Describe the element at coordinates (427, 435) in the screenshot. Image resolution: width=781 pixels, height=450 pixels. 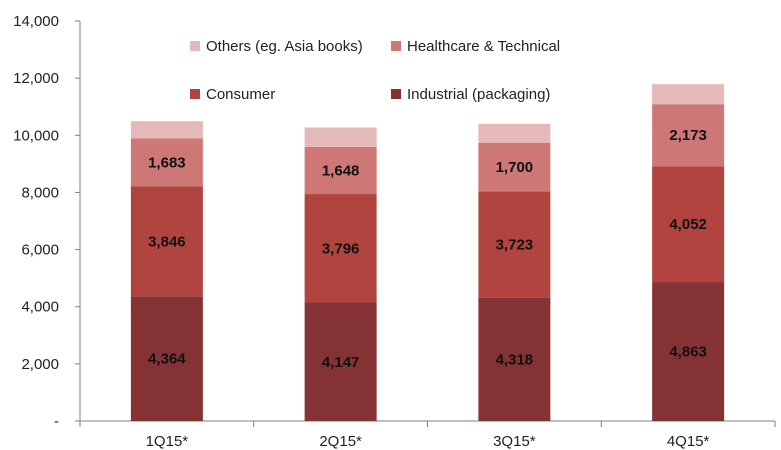
I see `x-axis: 1Q15* 2Q15* 3Q15* 4Q15*` at that location.